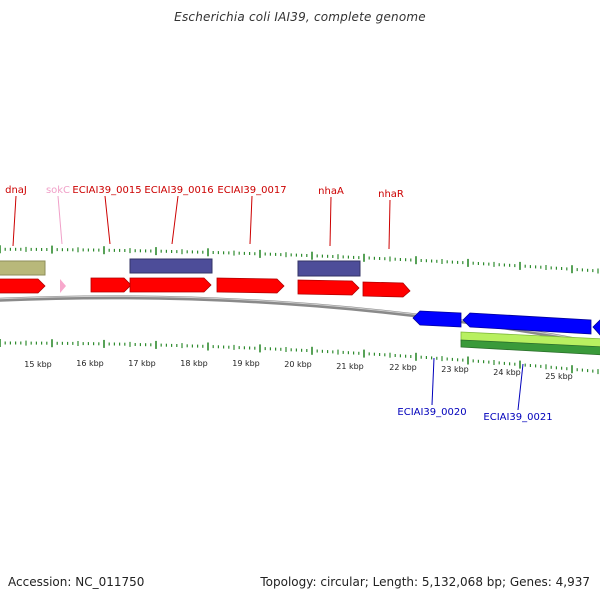 This screenshot has height=600, width=600. What do you see at coordinates (391, 194) in the screenshot?
I see `label-nhaR: nhaR` at bounding box center [391, 194].